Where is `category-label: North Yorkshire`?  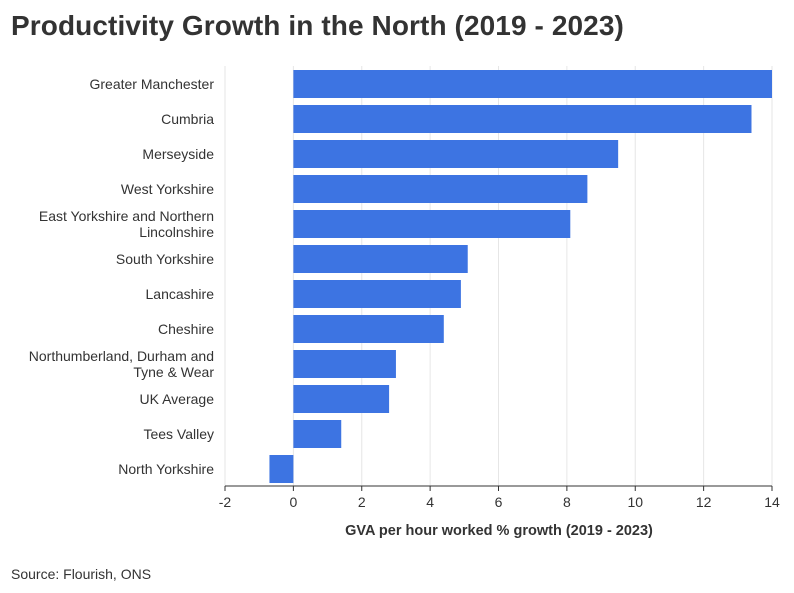
category-label: North Yorkshire is located at coordinates (166, 469).